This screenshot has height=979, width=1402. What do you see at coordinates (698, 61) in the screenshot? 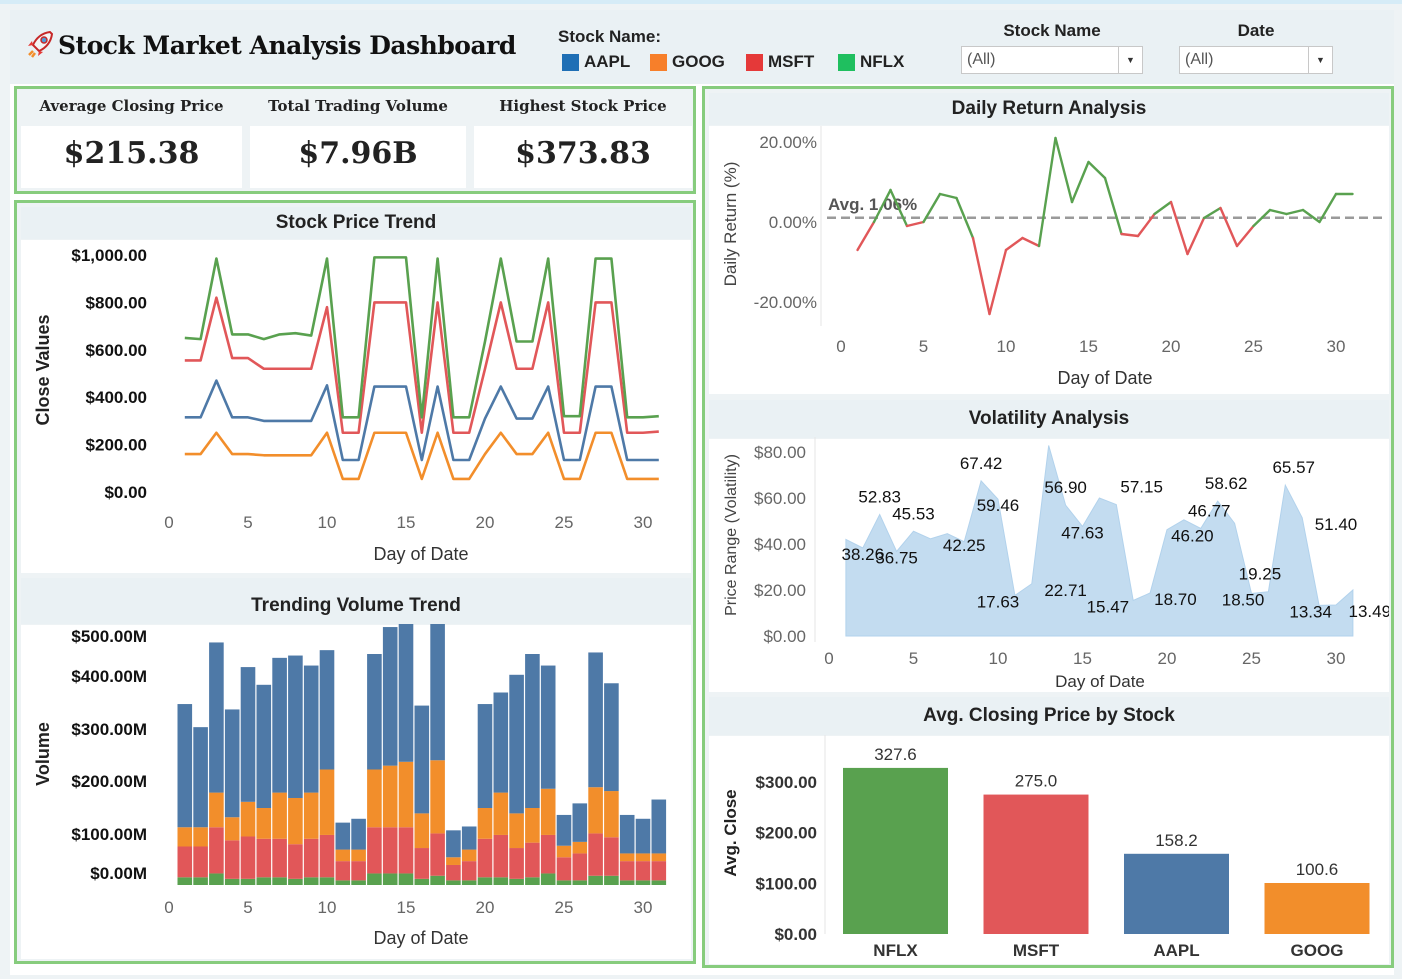
I see `legend-label: GOOG` at bounding box center [698, 61].